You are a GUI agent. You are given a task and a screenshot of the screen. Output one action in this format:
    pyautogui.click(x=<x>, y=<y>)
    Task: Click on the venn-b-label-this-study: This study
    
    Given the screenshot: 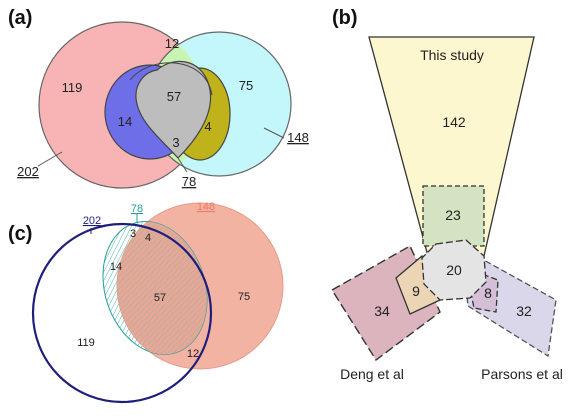 What is the action you would take?
    pyautogui.click(x=452, y=55)
    